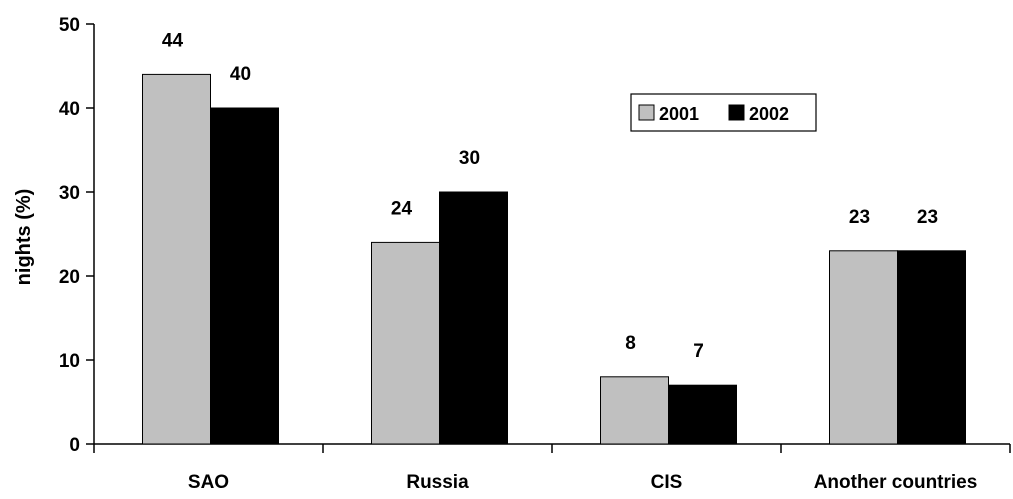  What do you see at coordinates (667, 482) in the screenshot?
I see `x-tick-label-cis: CIS` at bounding box center [667, 482].